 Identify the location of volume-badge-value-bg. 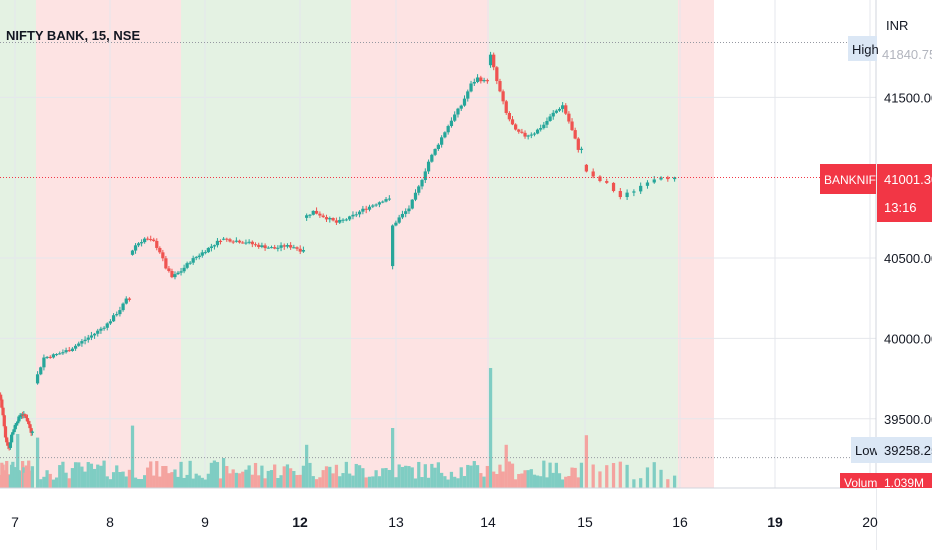
(904, 480).